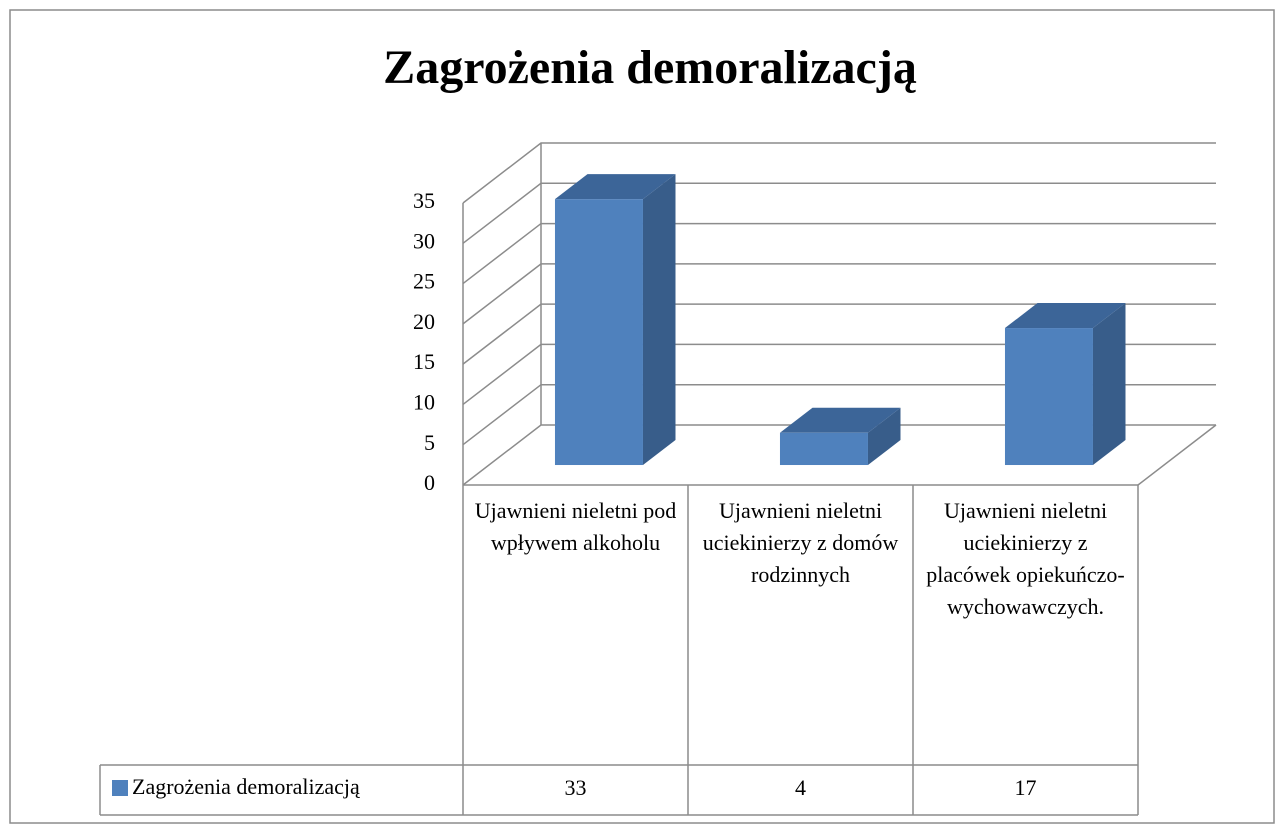 The image size is (1282, 825). I want to click on table-value: 17, so click(1026, 787).